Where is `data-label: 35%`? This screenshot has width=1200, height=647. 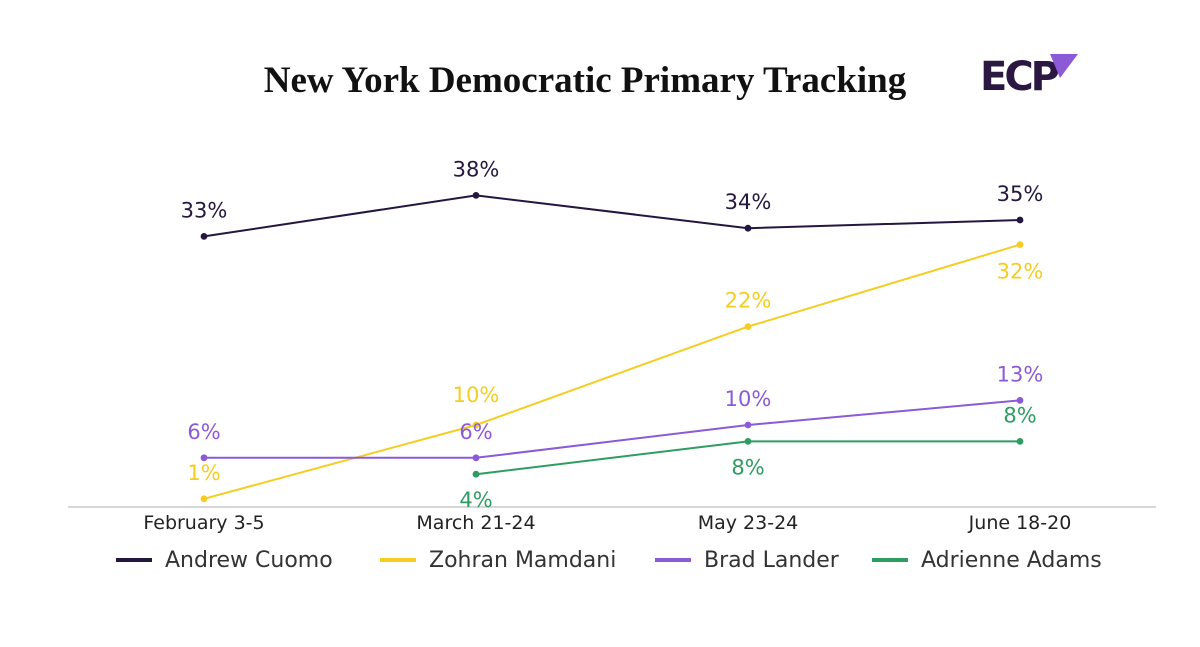
data-label: 35% is located at coordinates (1020, 194).